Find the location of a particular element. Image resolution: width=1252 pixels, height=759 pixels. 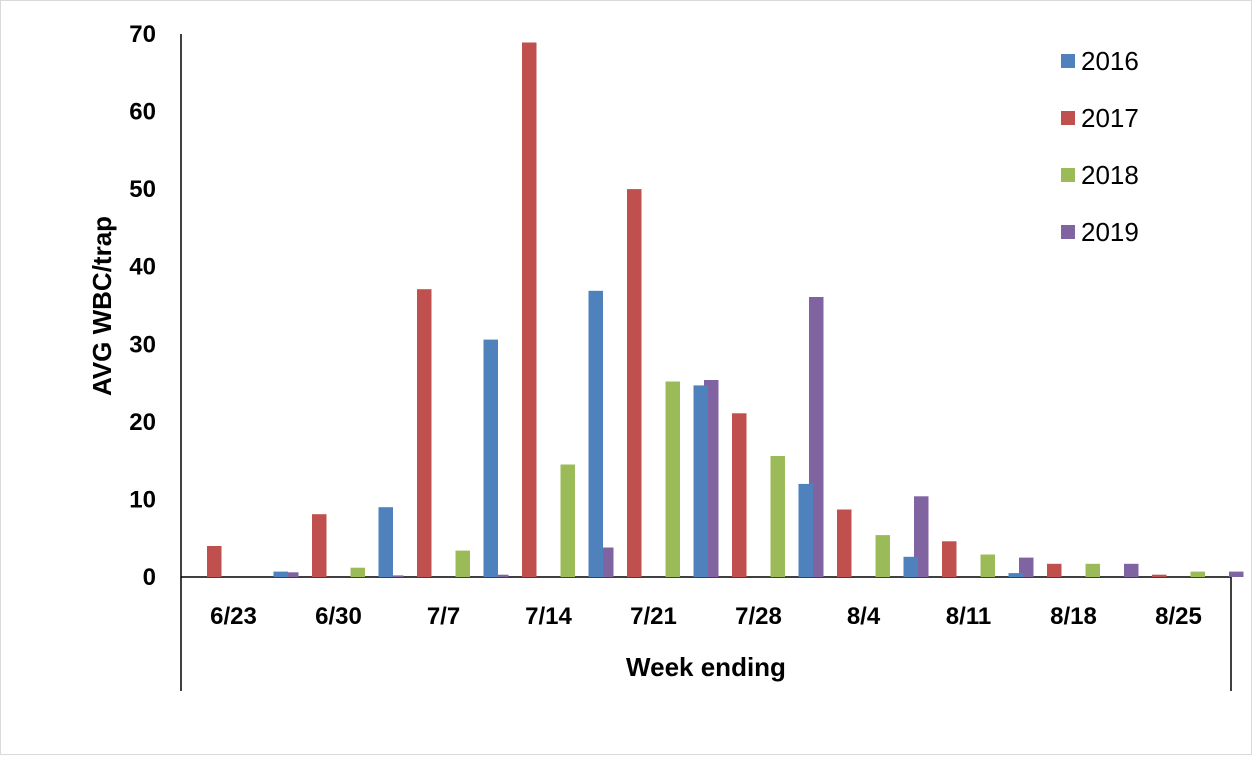

y-axis-title: AVG WBC/trap is located at coordinates (102, 306).